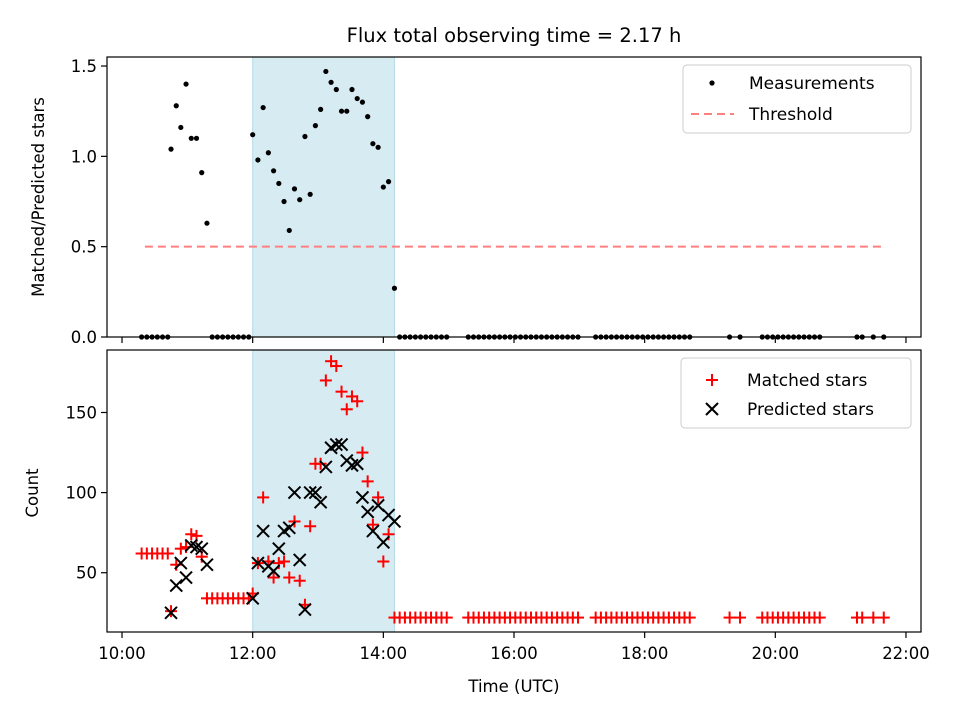  I want to click on bottom-shaded-region, so click(323, 491).